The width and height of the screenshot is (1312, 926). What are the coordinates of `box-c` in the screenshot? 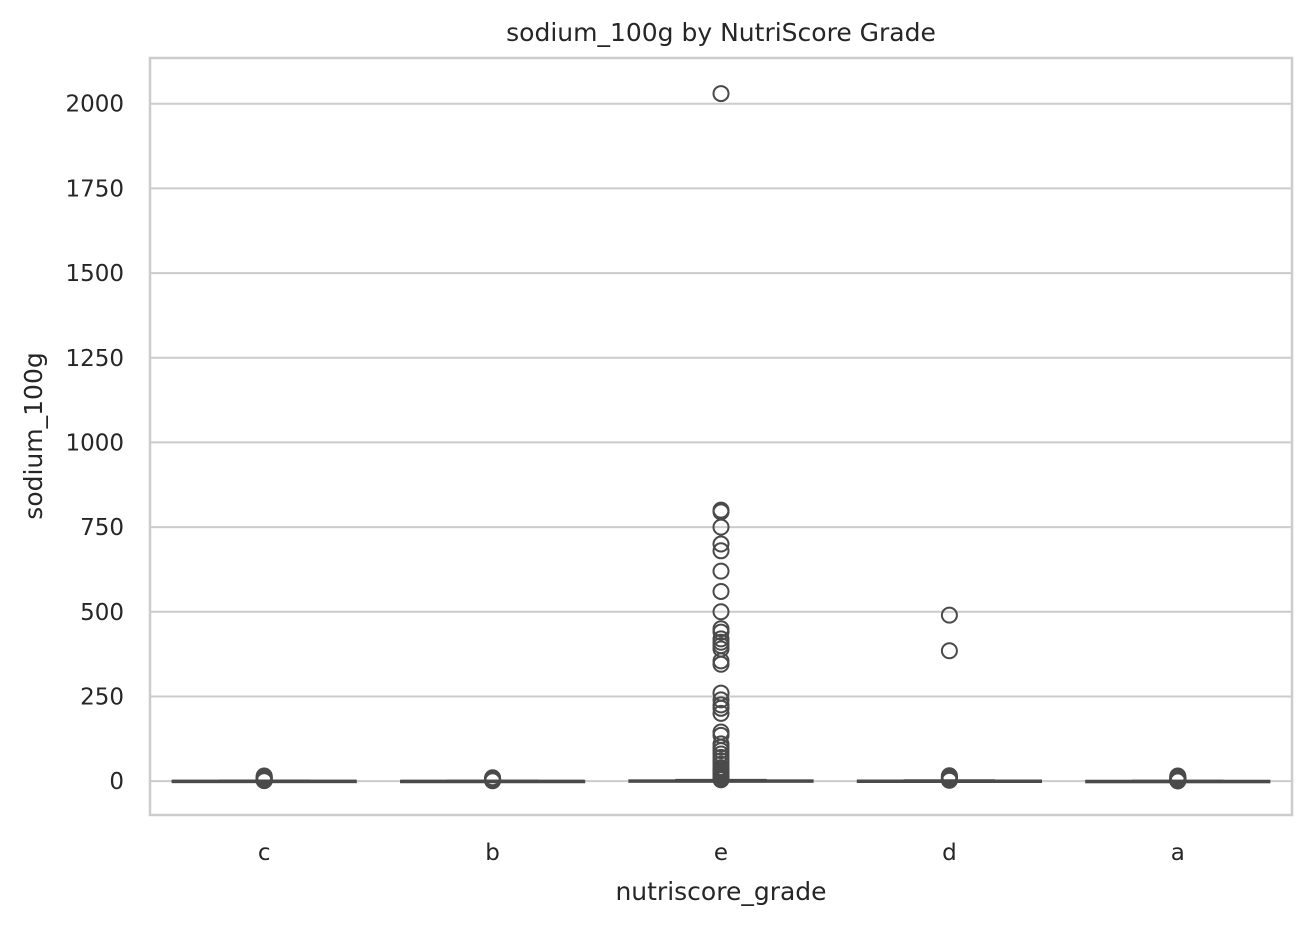 It's located at (264, 781).